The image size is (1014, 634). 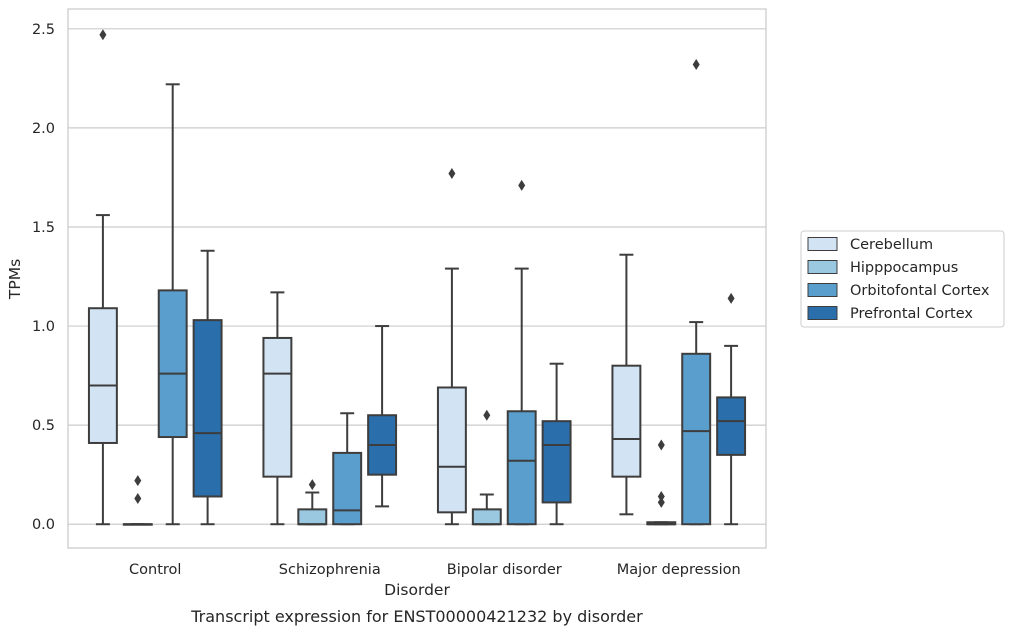 I want to click on legend-label: Orbitofontal Cortex, so click(x=920, y=291).